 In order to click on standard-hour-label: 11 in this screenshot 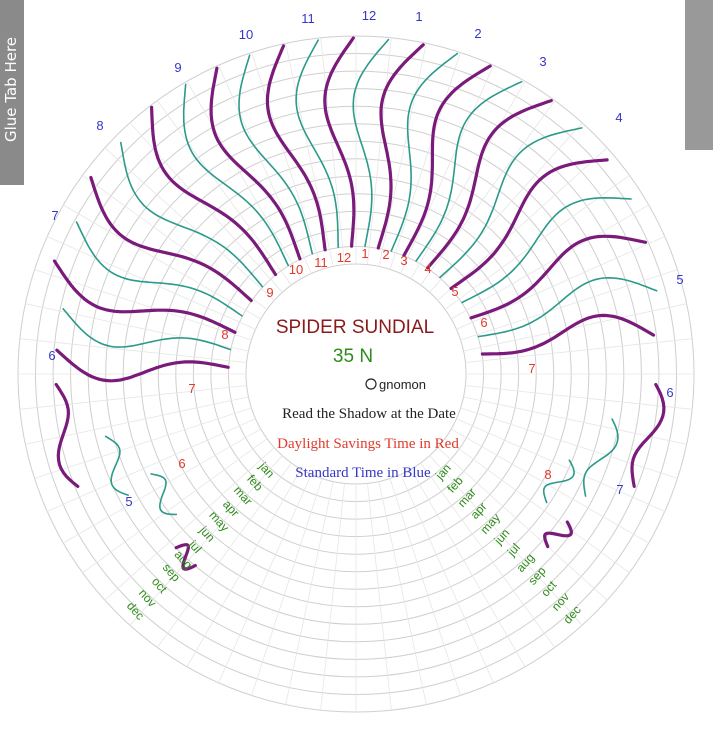, I will do `click(308, 18)`.